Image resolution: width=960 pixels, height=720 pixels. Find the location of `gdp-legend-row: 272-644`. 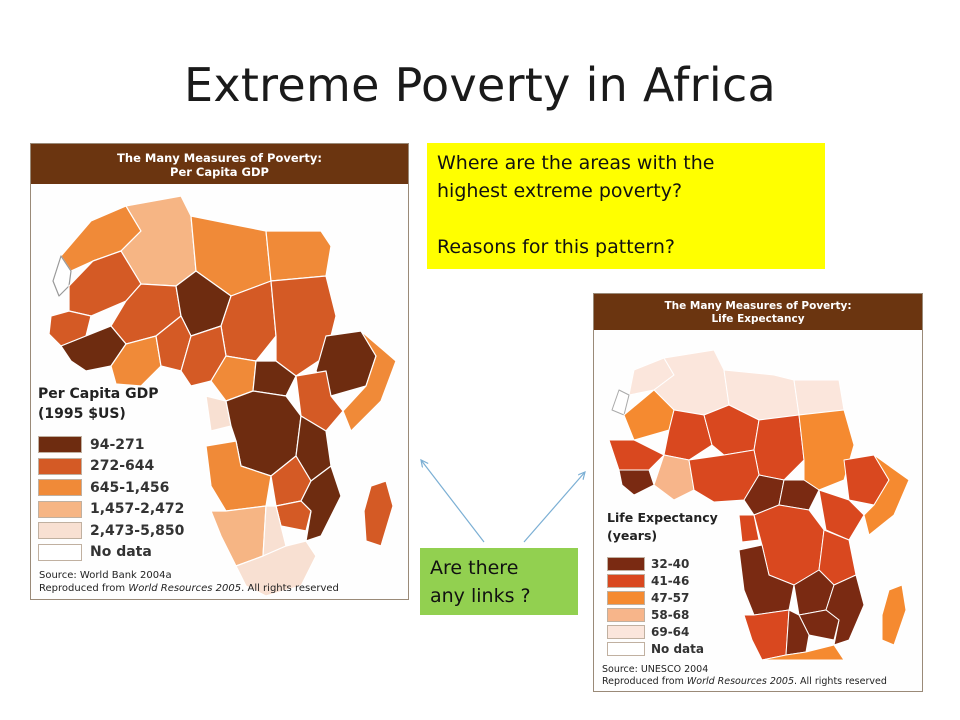

gdp-legend-row: 272-644 is located at coordinates (111, 467).